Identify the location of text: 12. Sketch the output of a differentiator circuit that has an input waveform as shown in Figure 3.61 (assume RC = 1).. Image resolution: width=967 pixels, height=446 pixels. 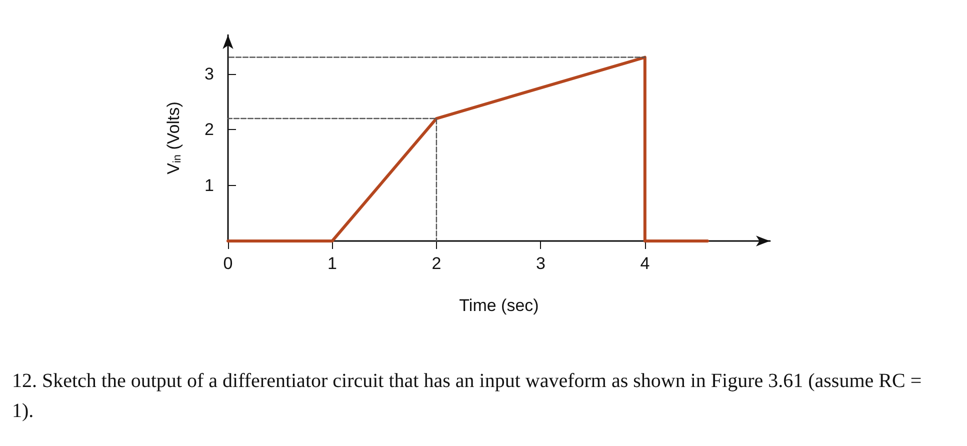
(469, 396).